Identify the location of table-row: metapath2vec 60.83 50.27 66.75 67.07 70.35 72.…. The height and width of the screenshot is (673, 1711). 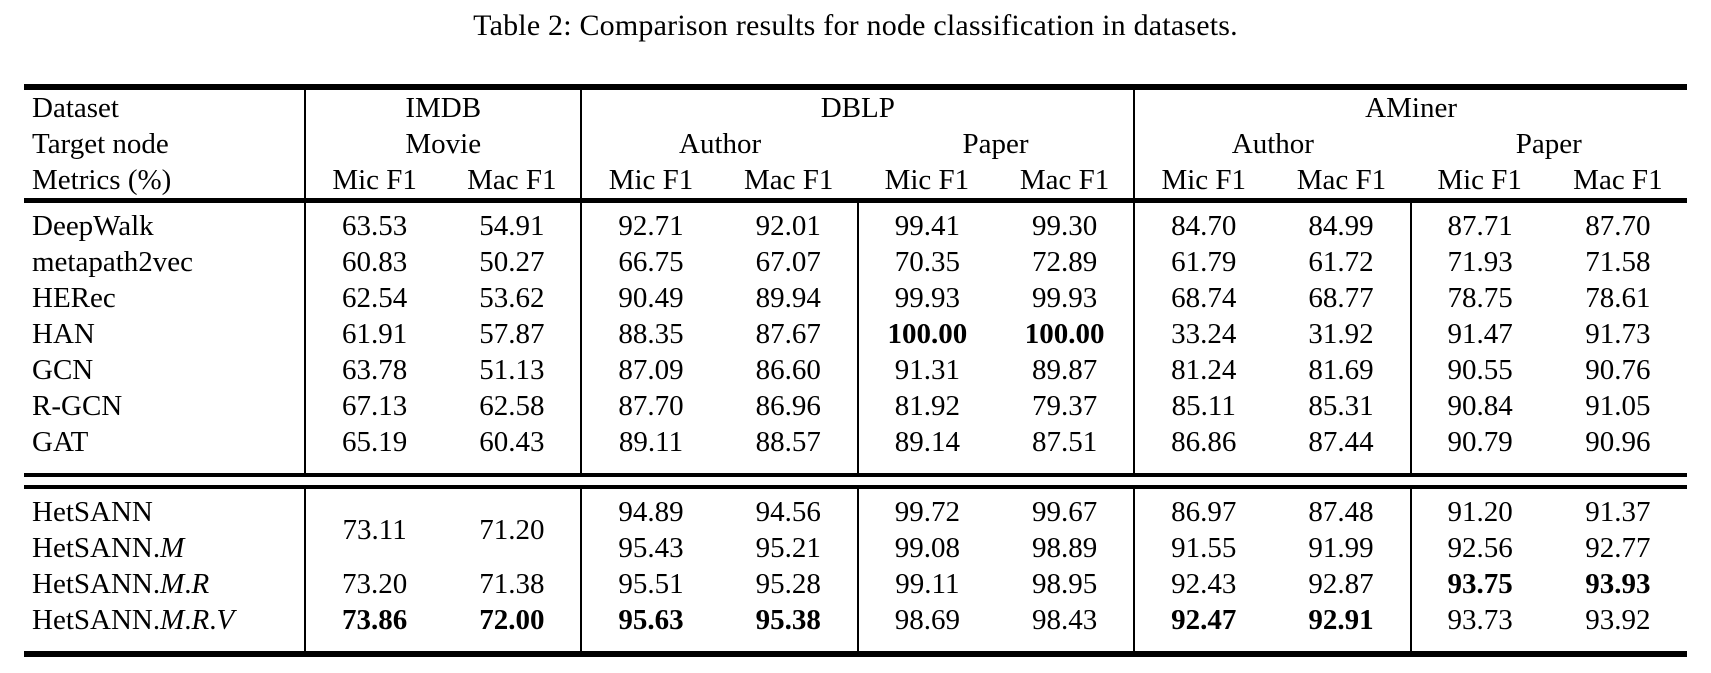
(855, 262).